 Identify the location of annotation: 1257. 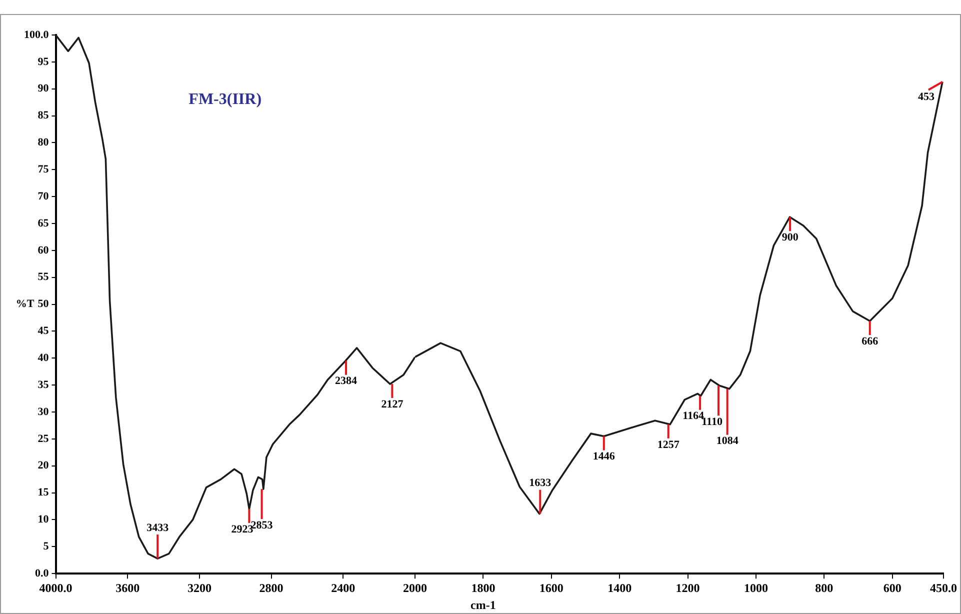
(668, 444).